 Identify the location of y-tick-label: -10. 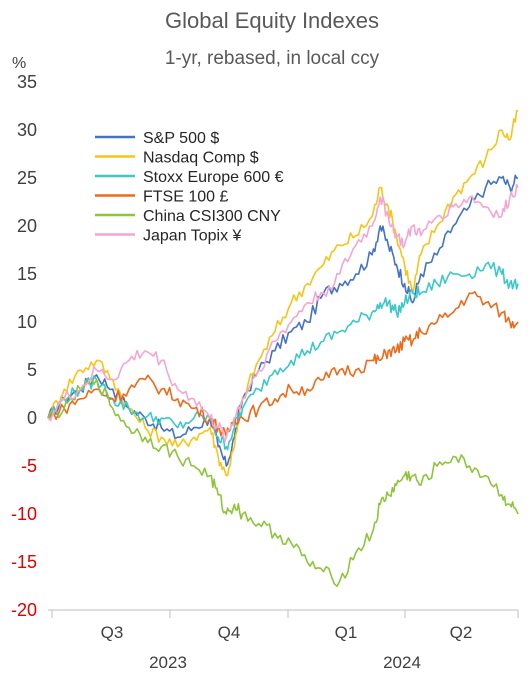
(24, 514).